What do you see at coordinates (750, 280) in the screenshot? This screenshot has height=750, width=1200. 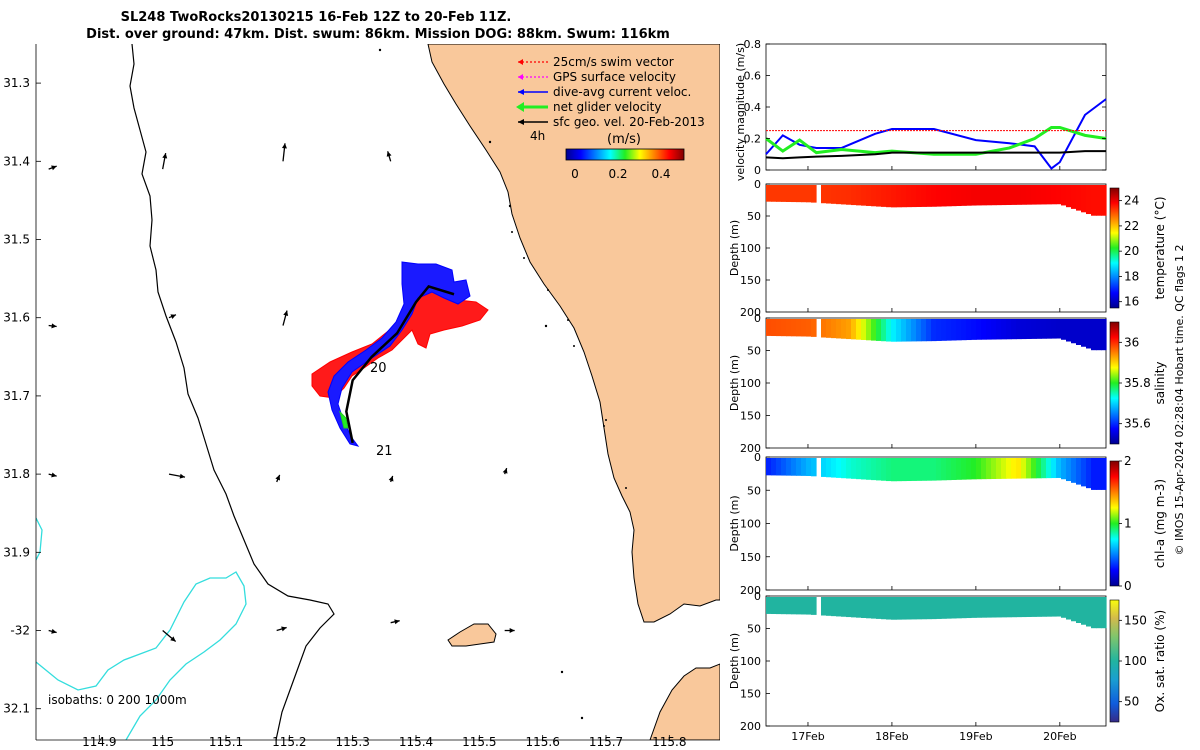 I see `depth-tick-label: 150` at bounding box center [750, 280].